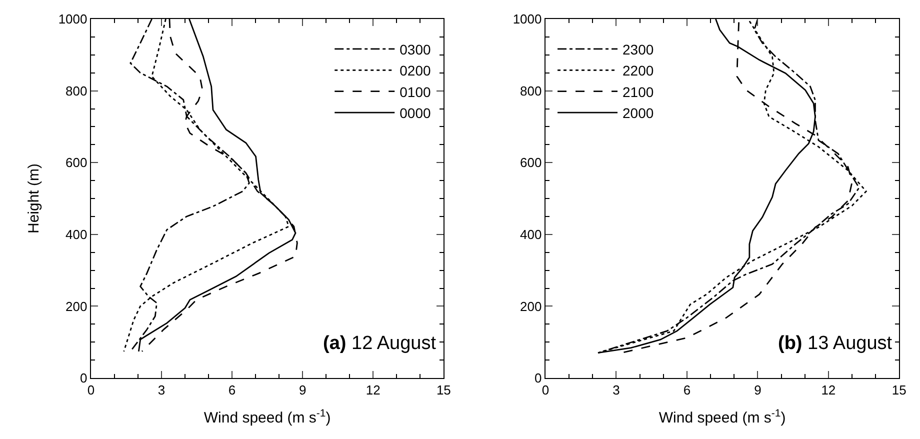 The height and width of the screenshot is (439, 920). What do you see at coordinates (415, 92) in the screenshot?
I see `legend-label: 0100` at bounding box center [415, 92].